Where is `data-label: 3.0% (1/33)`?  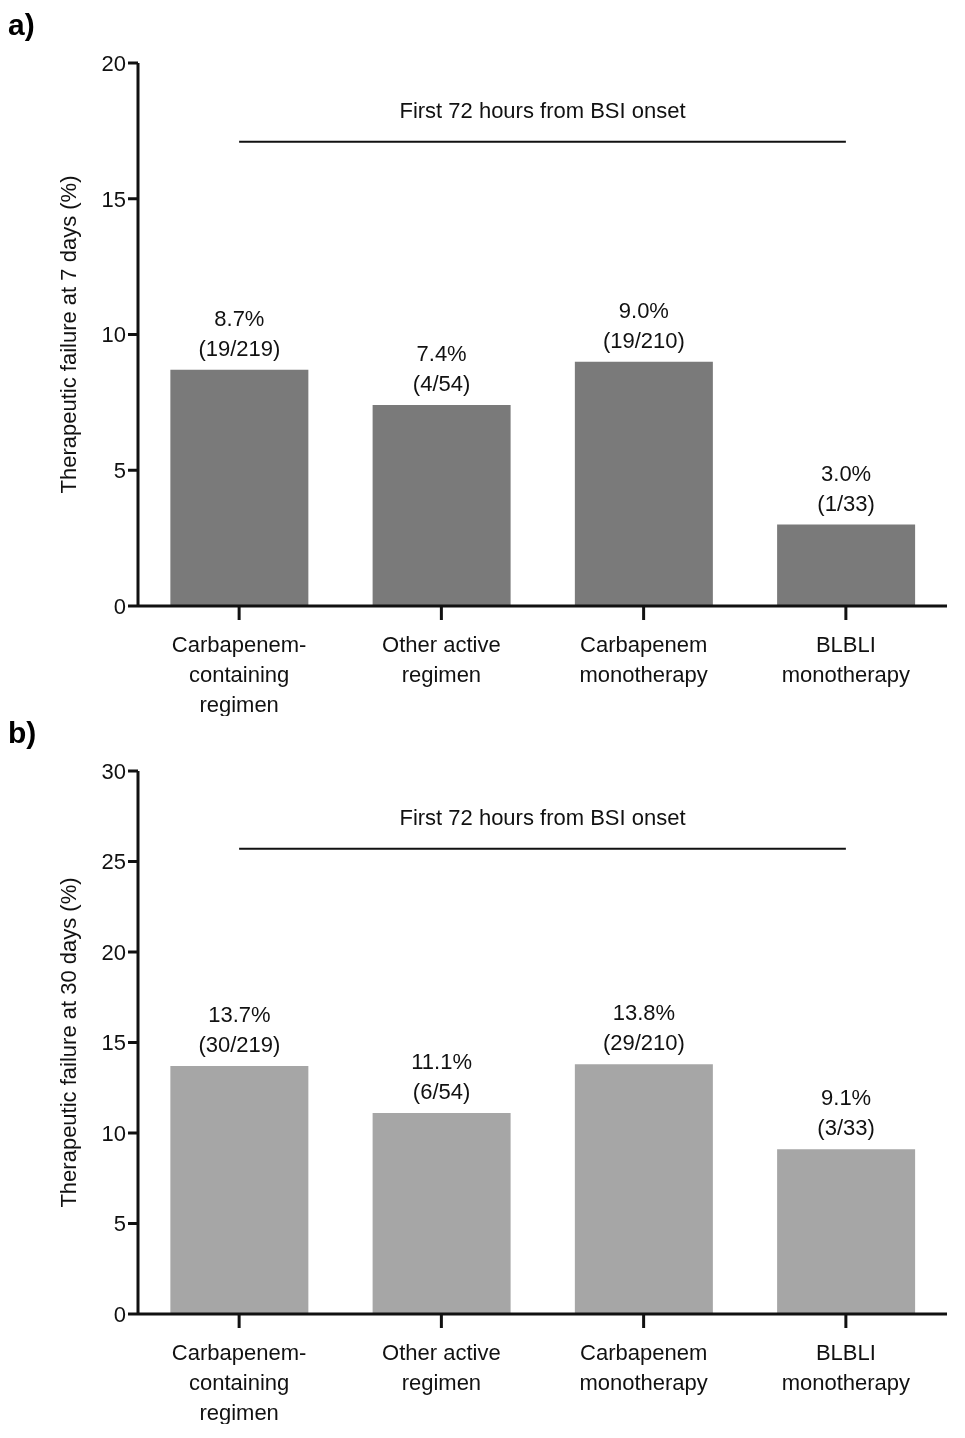 data-label: 3.0% (1/33) is located at coordinates (846, 488).